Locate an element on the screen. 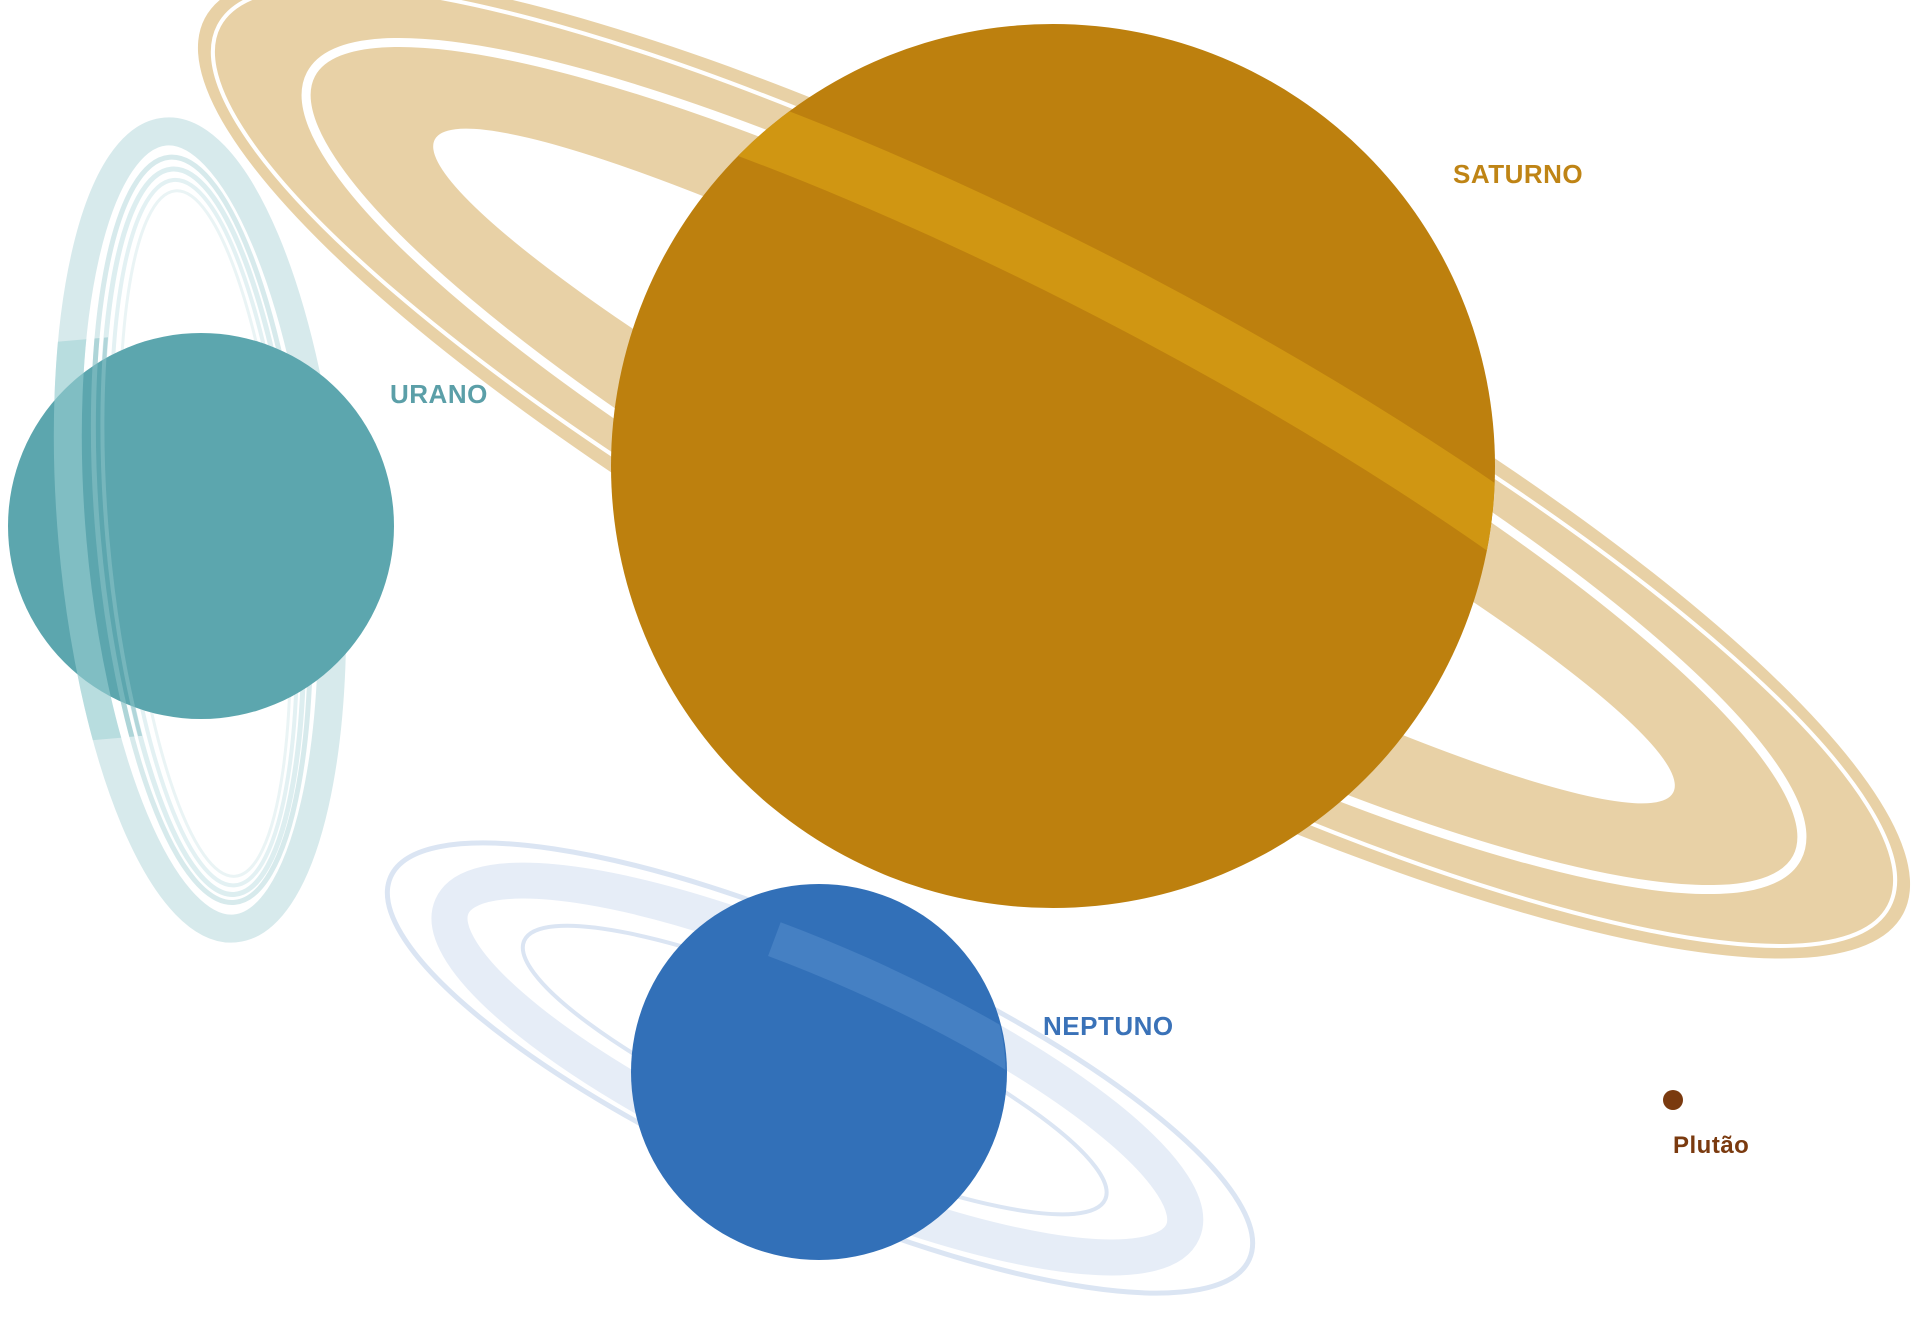  pluto-planet is located at coordinates (1673, 1100).